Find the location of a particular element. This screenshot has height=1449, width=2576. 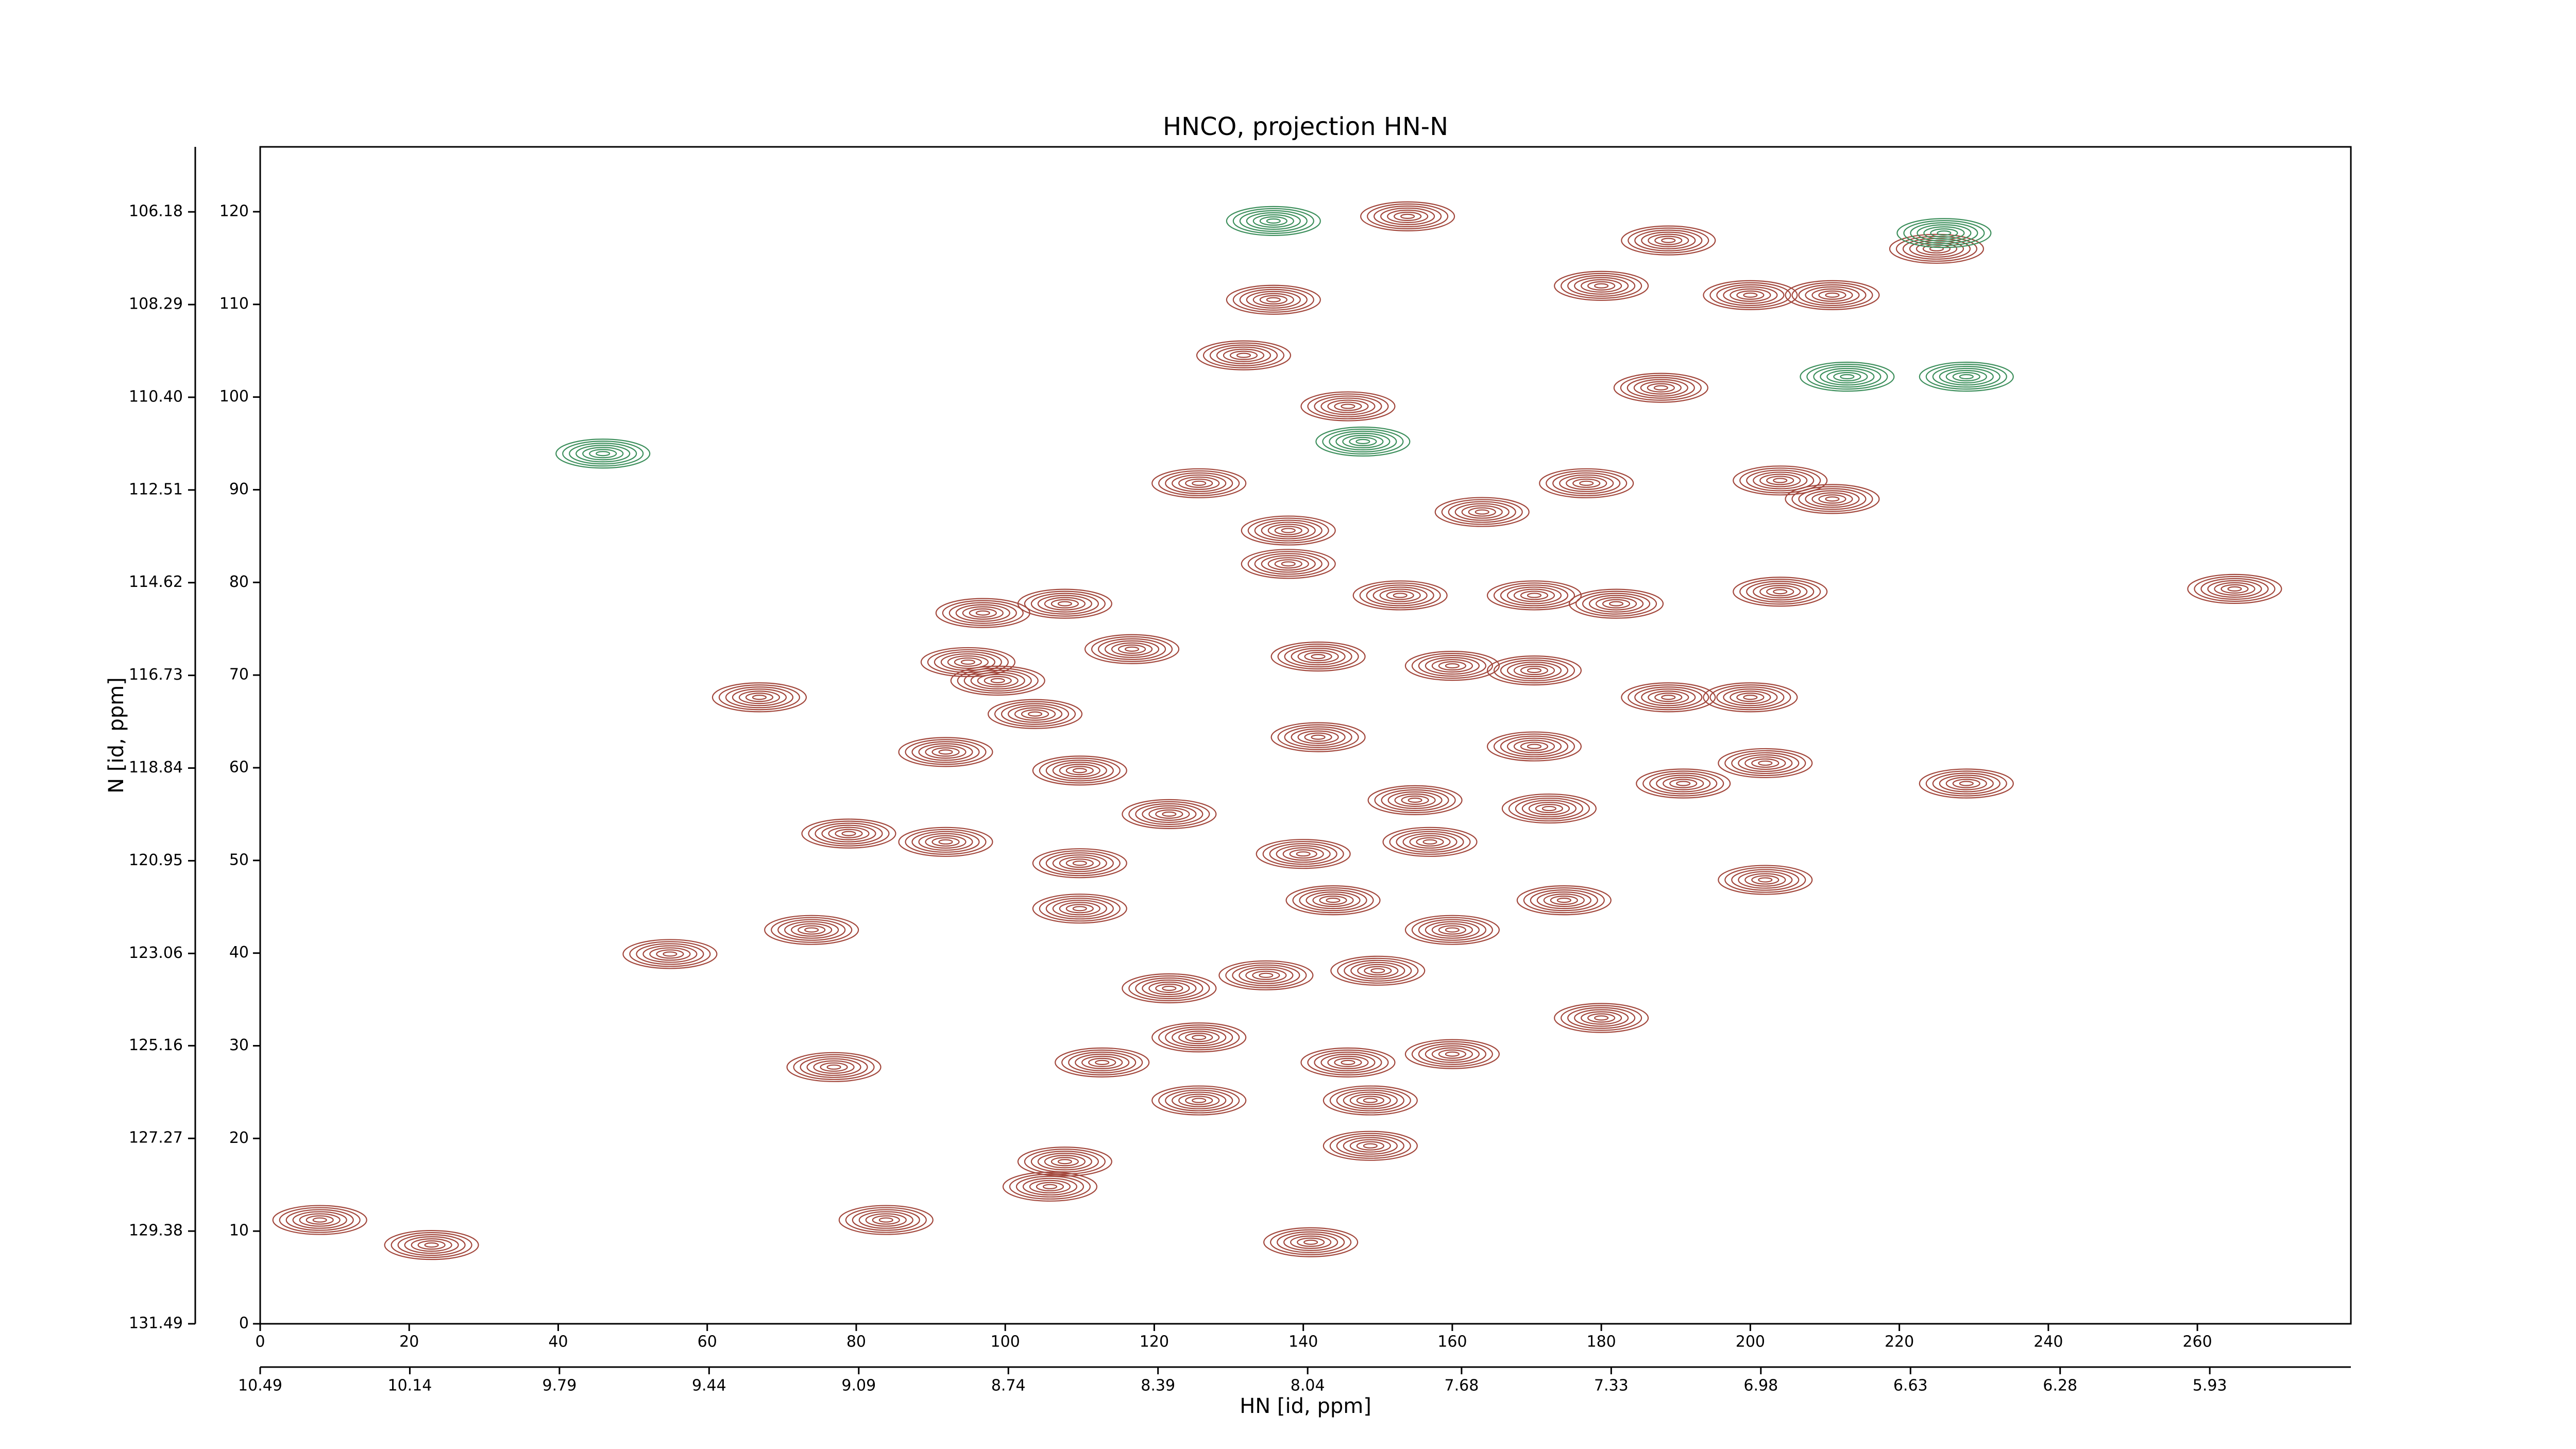

x-tick-label: 100 is located at coordinates (1005, 1342).